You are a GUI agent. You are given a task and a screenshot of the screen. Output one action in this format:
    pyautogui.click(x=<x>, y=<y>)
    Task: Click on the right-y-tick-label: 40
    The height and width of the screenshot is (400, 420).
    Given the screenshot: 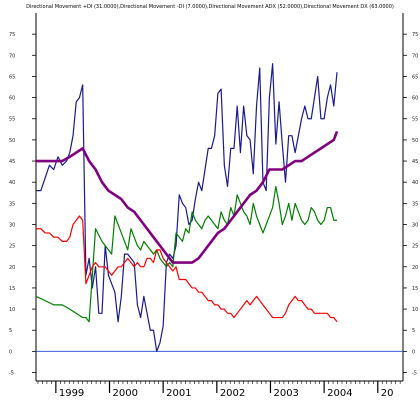 What is the action you would take?
    pyautogui.click(x=415, y=183)
    